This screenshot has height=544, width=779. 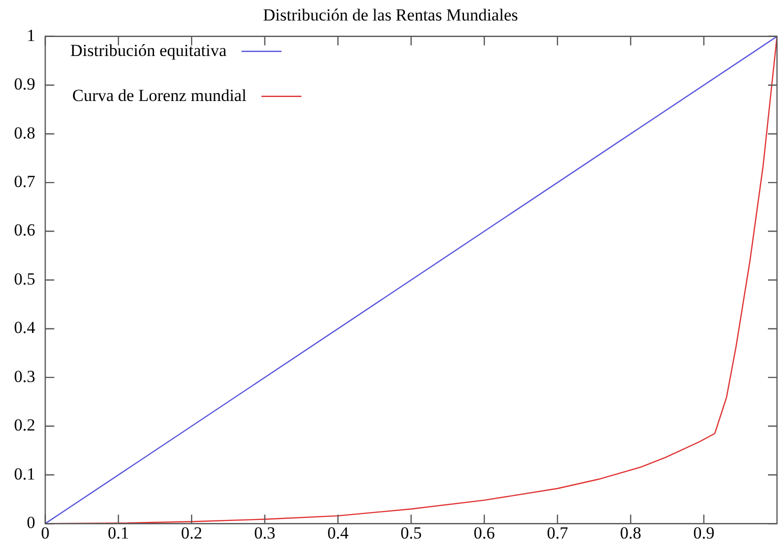 What do you see at coordinates (119, 532) in the screenshot?
I see `x-tick-label: 0.1` at bounding box center [119, 532].